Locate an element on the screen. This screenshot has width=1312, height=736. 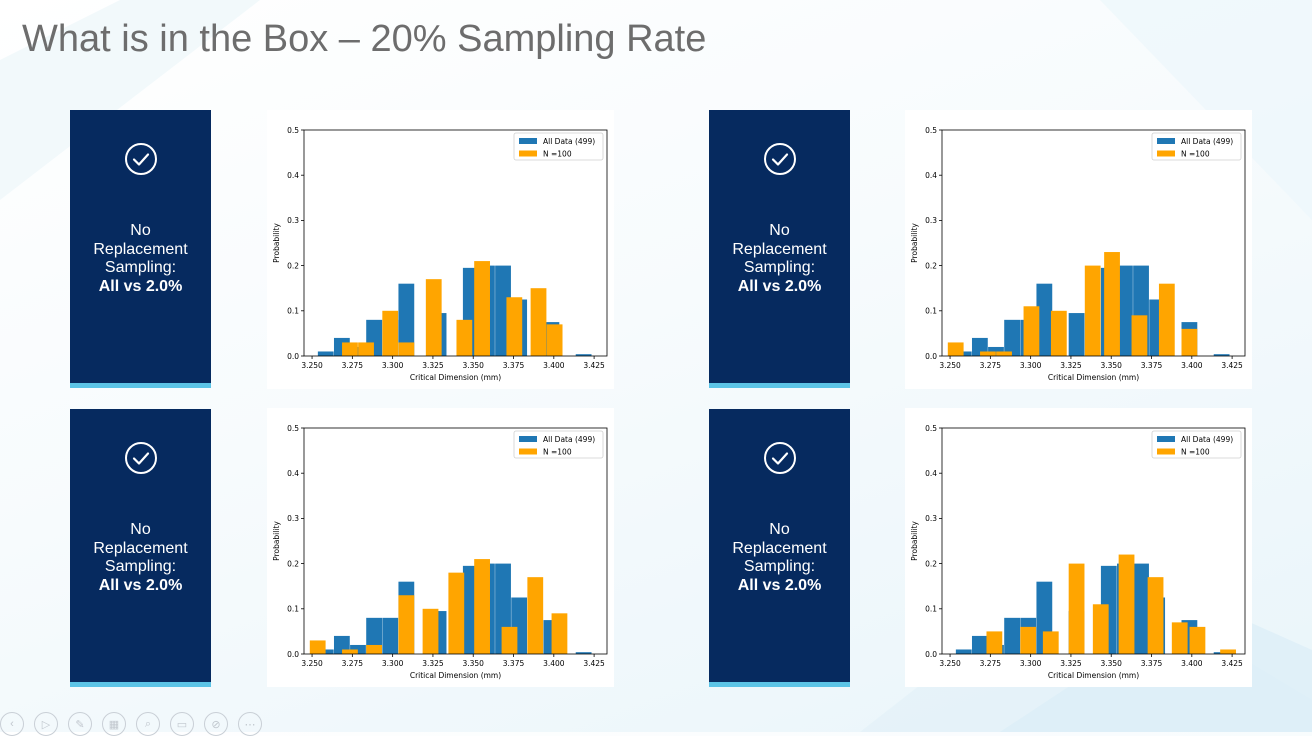
x-tick-label: 3.400 is located at coordinates (554, 365).